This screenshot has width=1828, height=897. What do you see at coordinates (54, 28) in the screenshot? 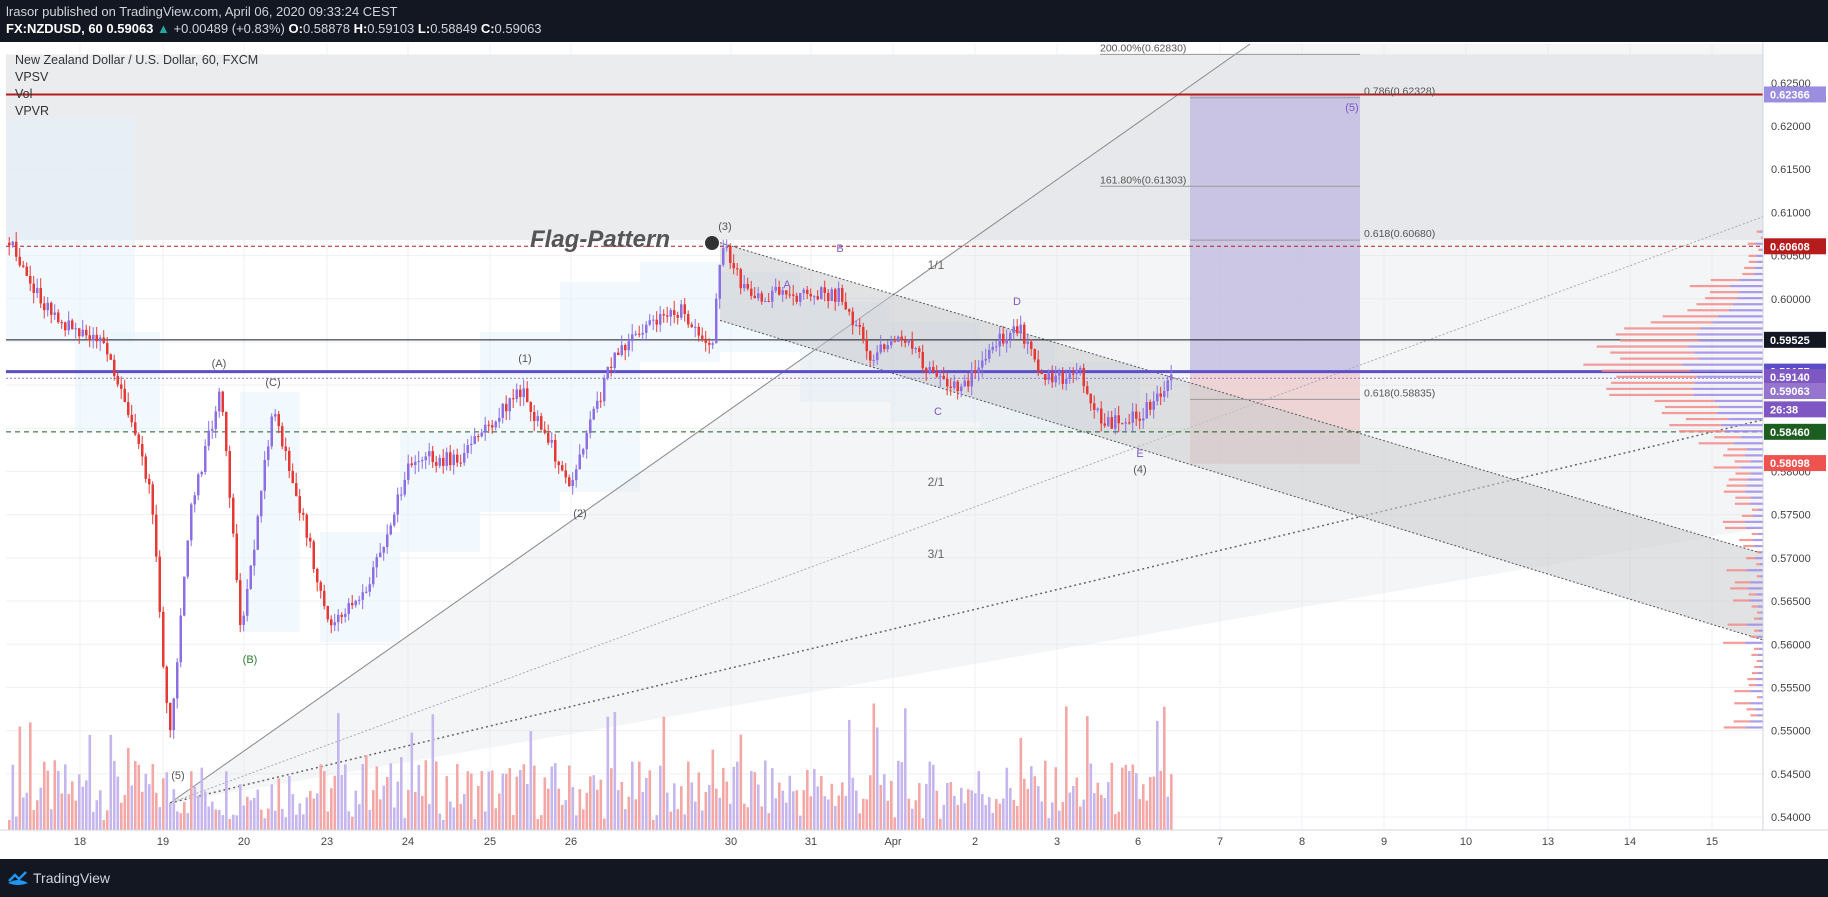
I see `symbol: FX:NZDUSD, 60` at bounding box center [54, 28].